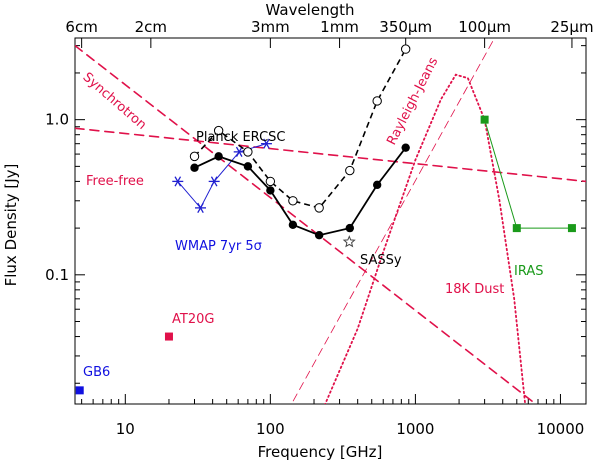 This screenshot has width=600, height=466. What do you see at coordinates (125, 429) in the screenshot?
I see `x-tick-label: 10` at bounding box center [125, 429].